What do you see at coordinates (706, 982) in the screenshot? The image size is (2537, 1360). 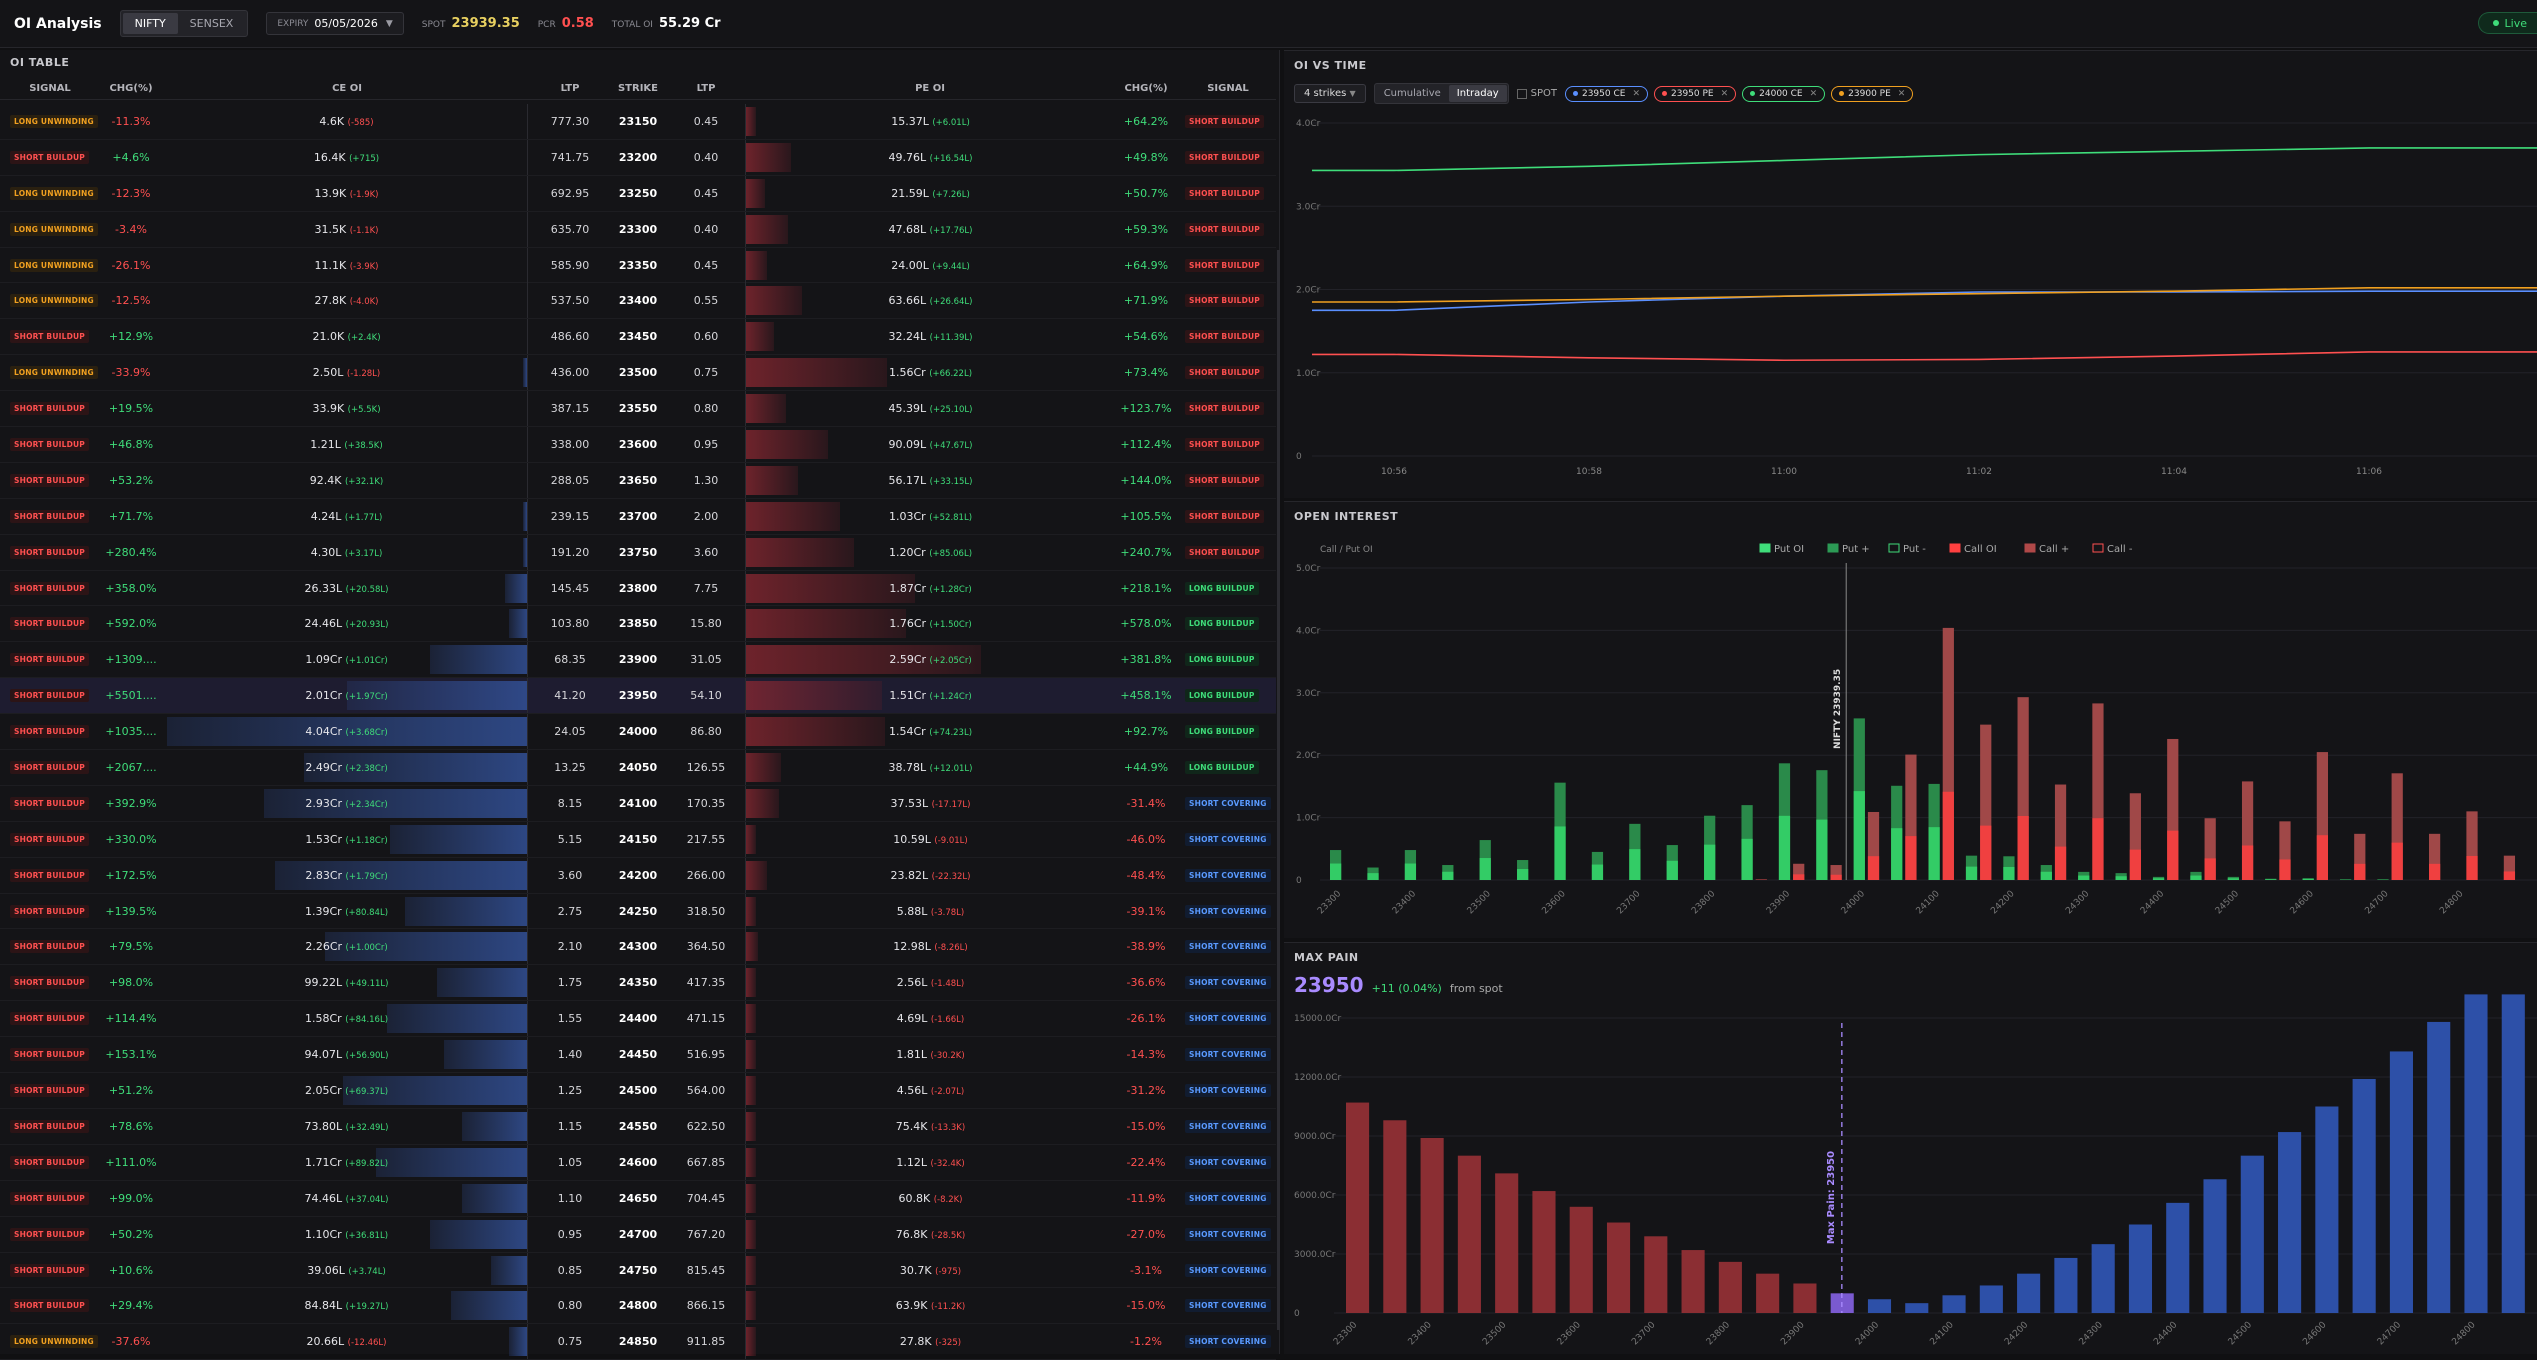 I see `pe-ltp: 417.35` at bounding box center [706, 982].